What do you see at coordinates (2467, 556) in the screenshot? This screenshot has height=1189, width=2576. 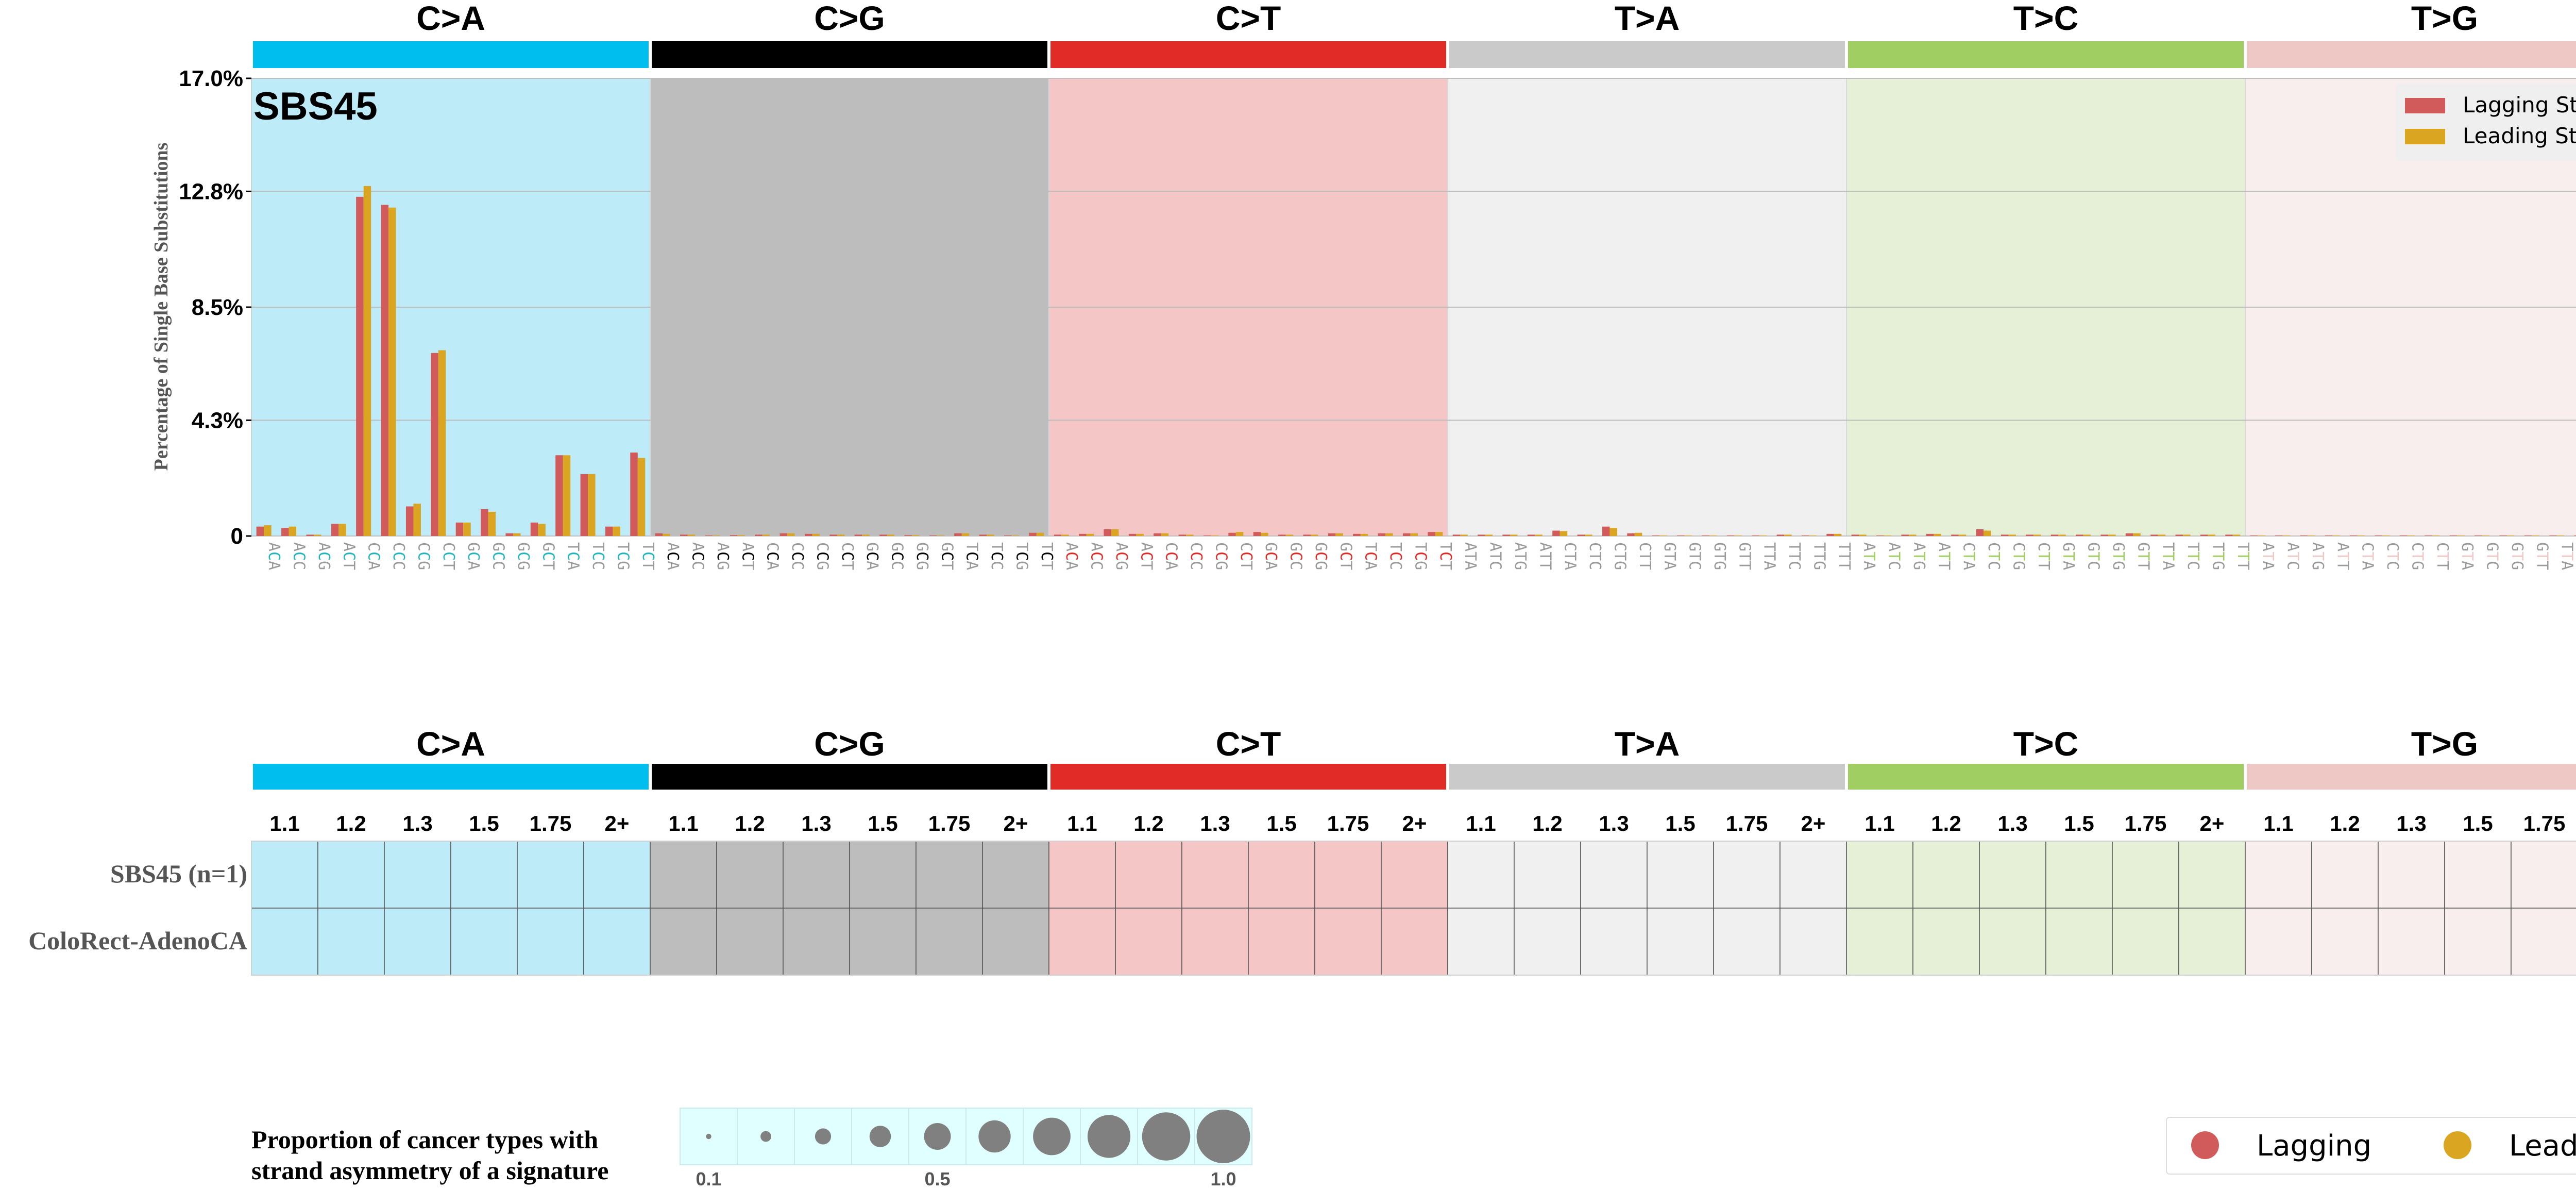 I see `context-label: GTA` at bounding box center [2467, 556].